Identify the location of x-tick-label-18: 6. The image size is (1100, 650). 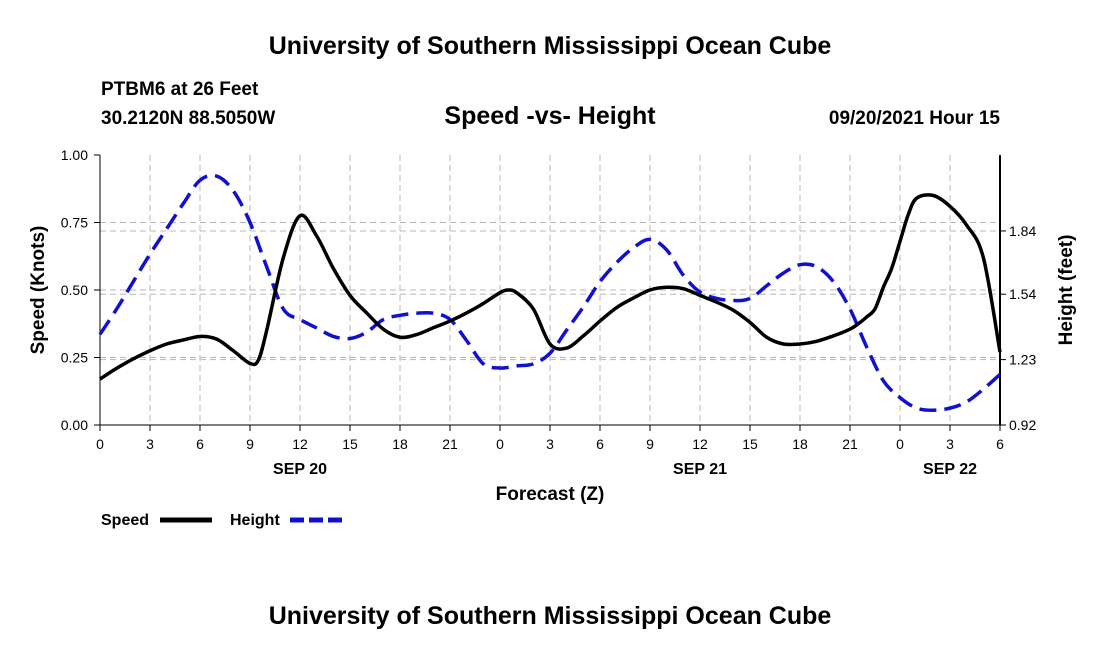
(1000, 444).